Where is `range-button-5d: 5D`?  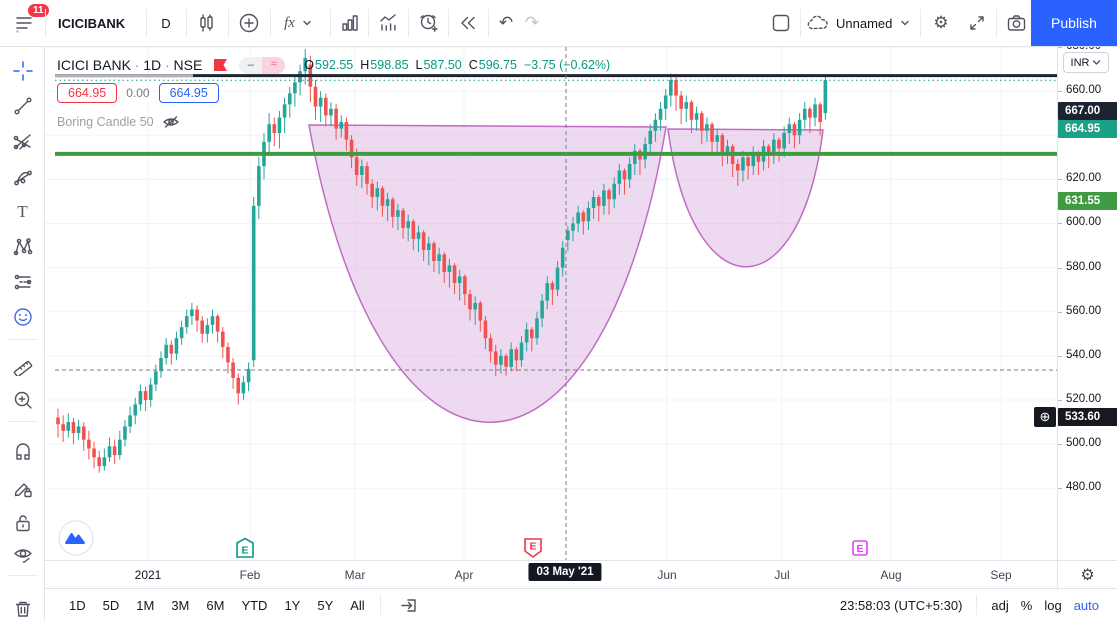
range-button-5d: 5D is located at coordinates (111, 605).